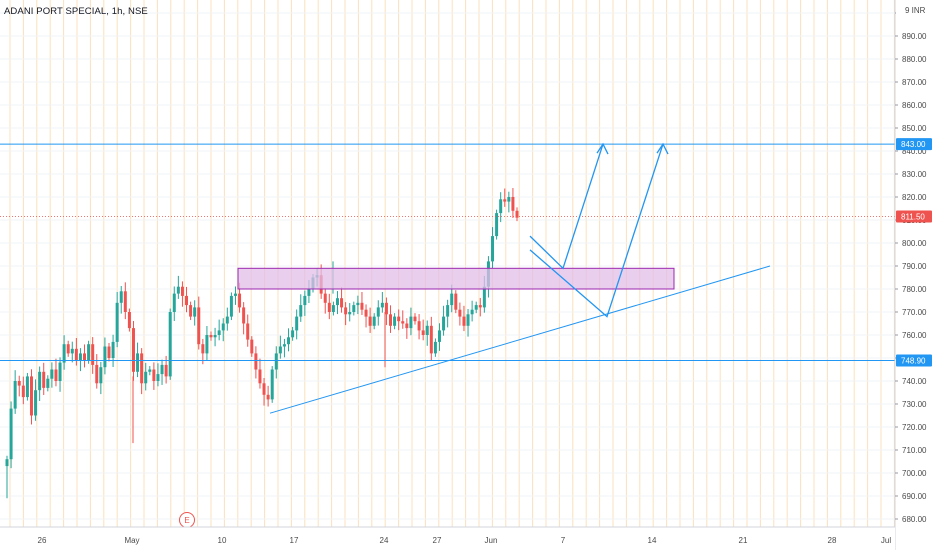  Describe the element at coordinates (42, 540) in the screenshot. I see `time-tick-label: 26` at that location.